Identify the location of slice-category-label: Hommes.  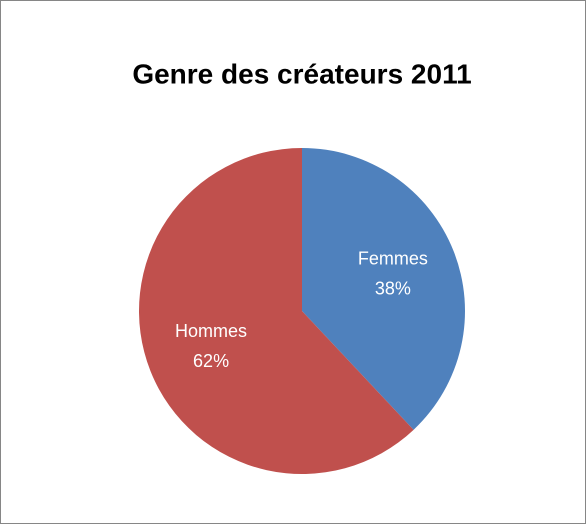
(211, 331).